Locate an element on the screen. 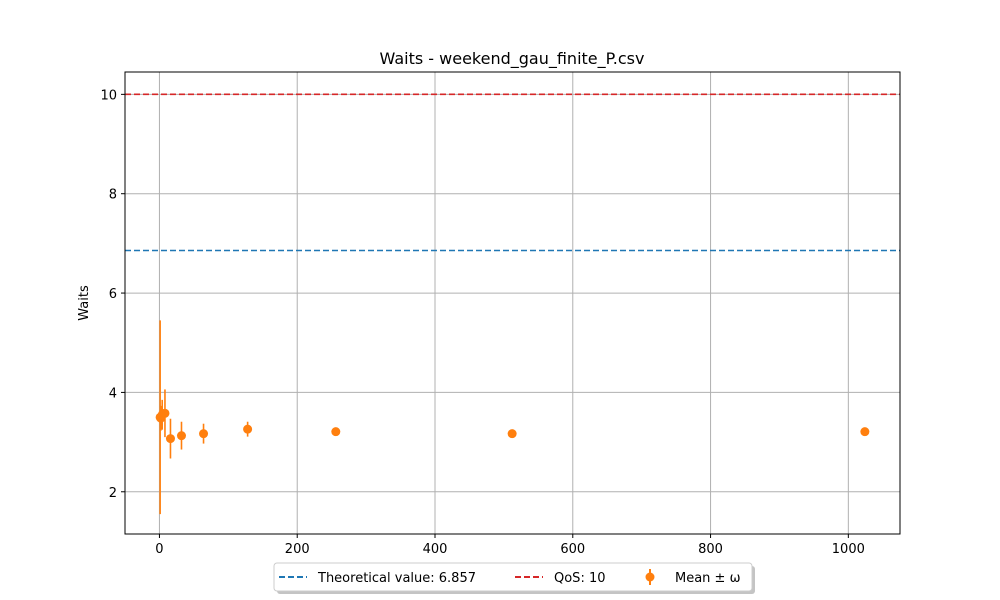 The height and width of the screenshot is (600, 1000). x-tick-label: 400 is located at coordinates (435, 549).